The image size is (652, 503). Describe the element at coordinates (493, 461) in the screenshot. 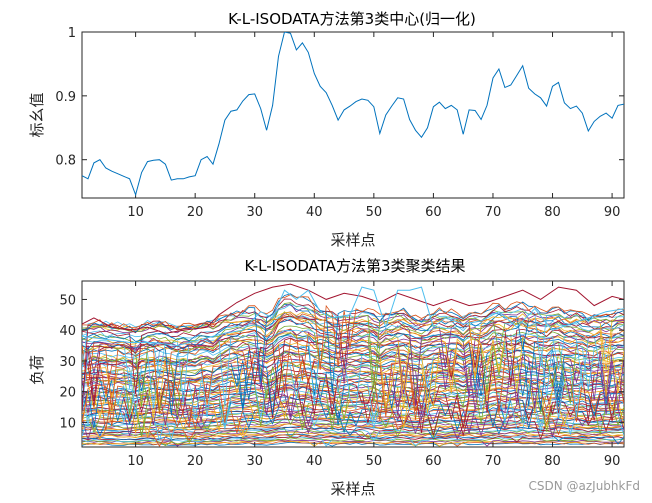

I see `bottom-x-tick-label: 70` at that location.